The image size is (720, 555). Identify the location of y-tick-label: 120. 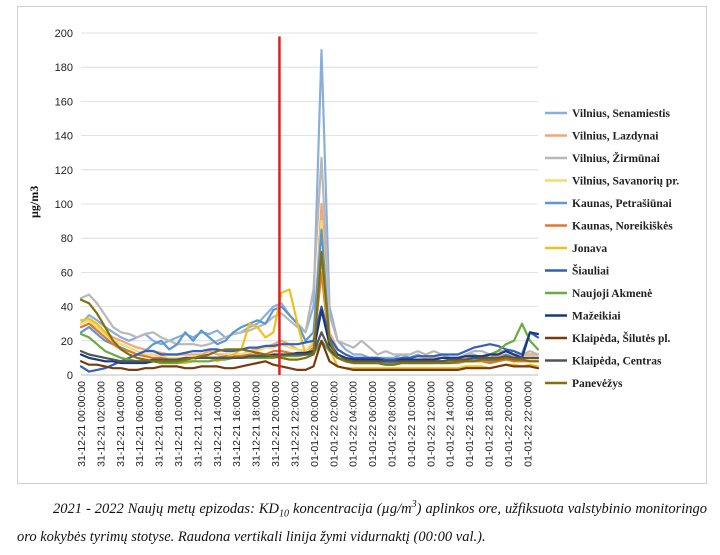
(64, 171).